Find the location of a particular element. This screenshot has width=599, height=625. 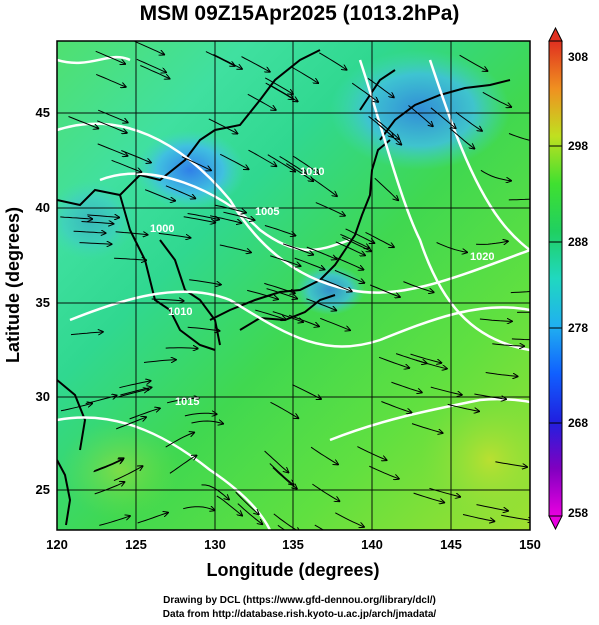

isobar-label: 1000 is located at coordinates (162, 229).